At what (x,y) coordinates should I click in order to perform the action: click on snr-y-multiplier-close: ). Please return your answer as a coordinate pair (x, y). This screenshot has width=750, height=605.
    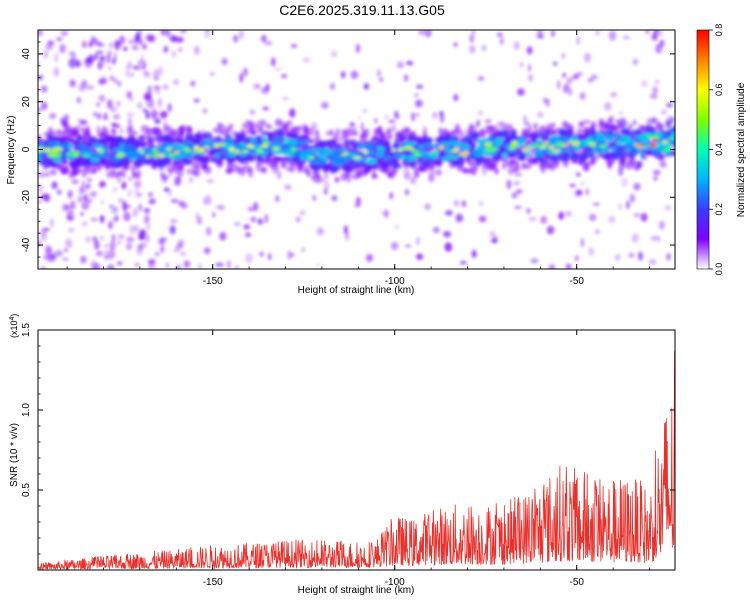
    Looking at the image, I should click on (14, 315).